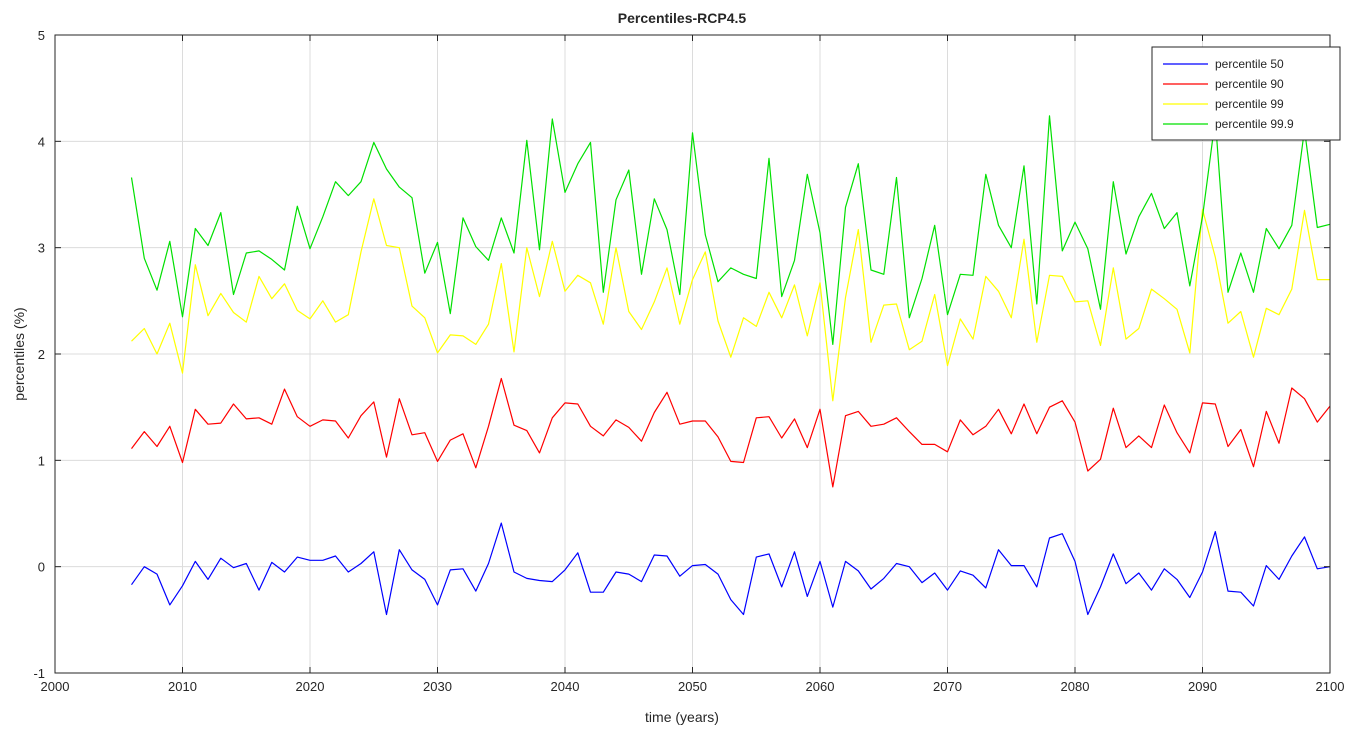 This screenshot has height=732, width=1365. I want to click on y-tick-label: 4, so click(41, 141).